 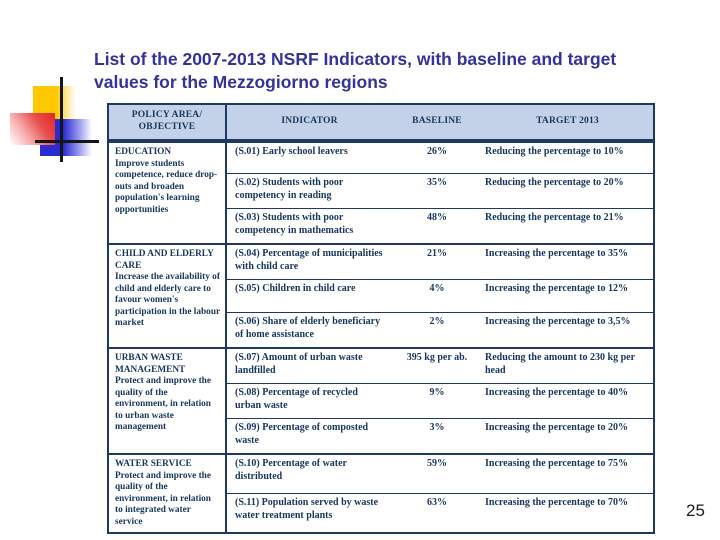 What do you see at coordinates (150, 364) in the screenshot?
I see `policy-area-name: URBAN WASTE MANAGEMENT` at bounding box center [150, 364].